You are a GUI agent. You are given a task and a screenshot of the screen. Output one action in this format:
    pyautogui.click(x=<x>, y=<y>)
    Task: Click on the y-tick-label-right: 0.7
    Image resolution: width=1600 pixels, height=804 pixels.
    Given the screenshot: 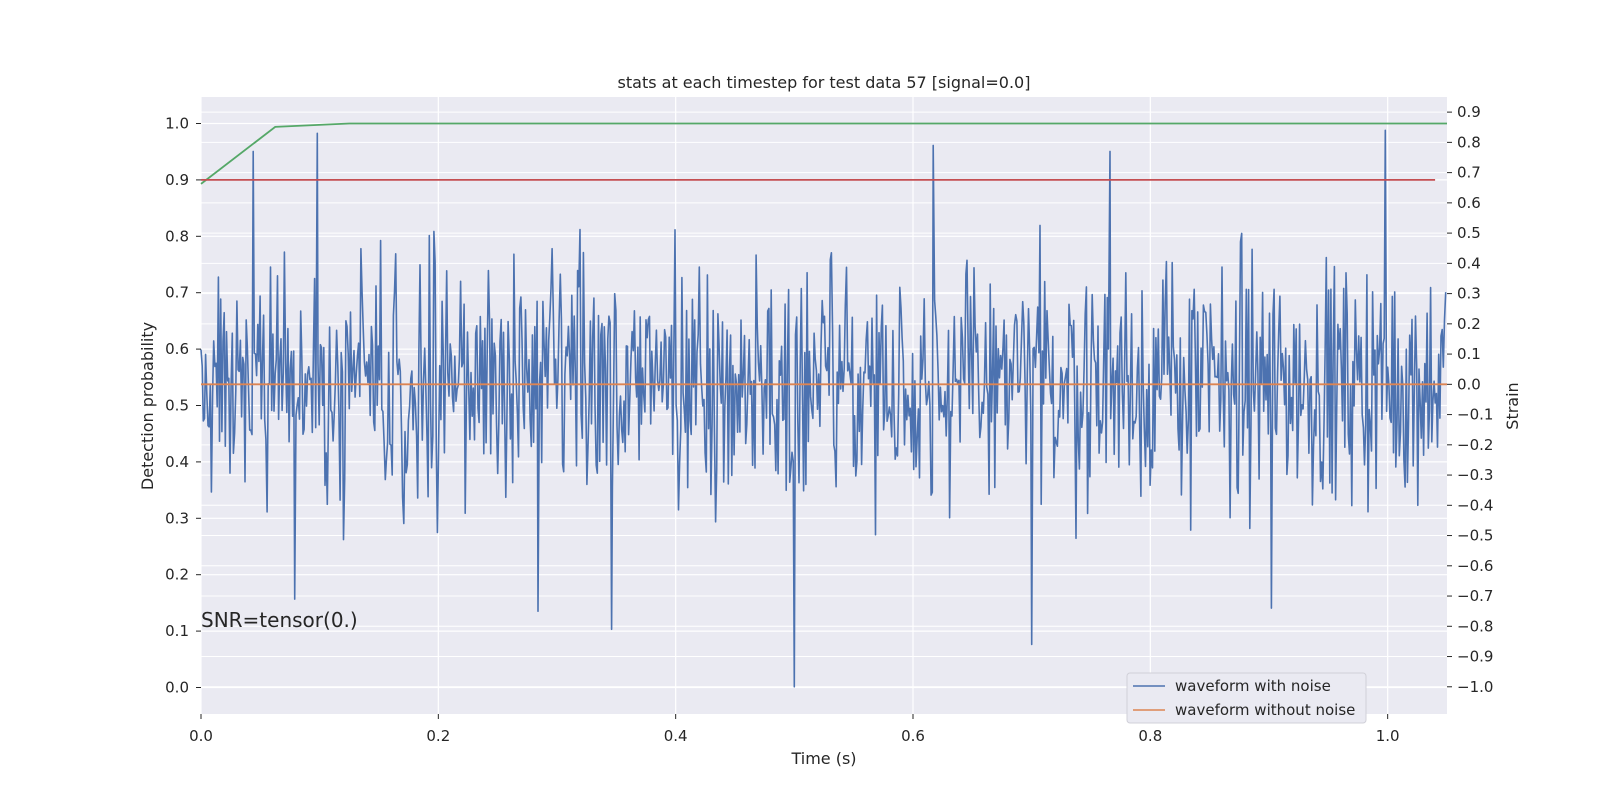 What is the action you would take?
    pyautogui.click(x=1469, y=173)
    